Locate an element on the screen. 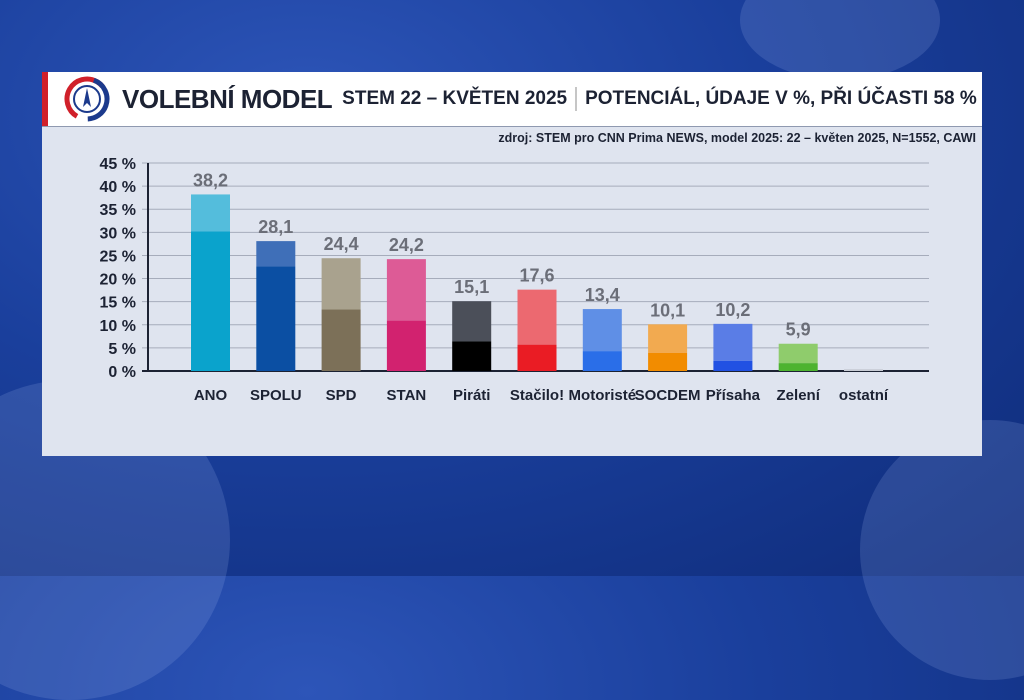  data-label: 5,9 is located at coordinates (798, 330).